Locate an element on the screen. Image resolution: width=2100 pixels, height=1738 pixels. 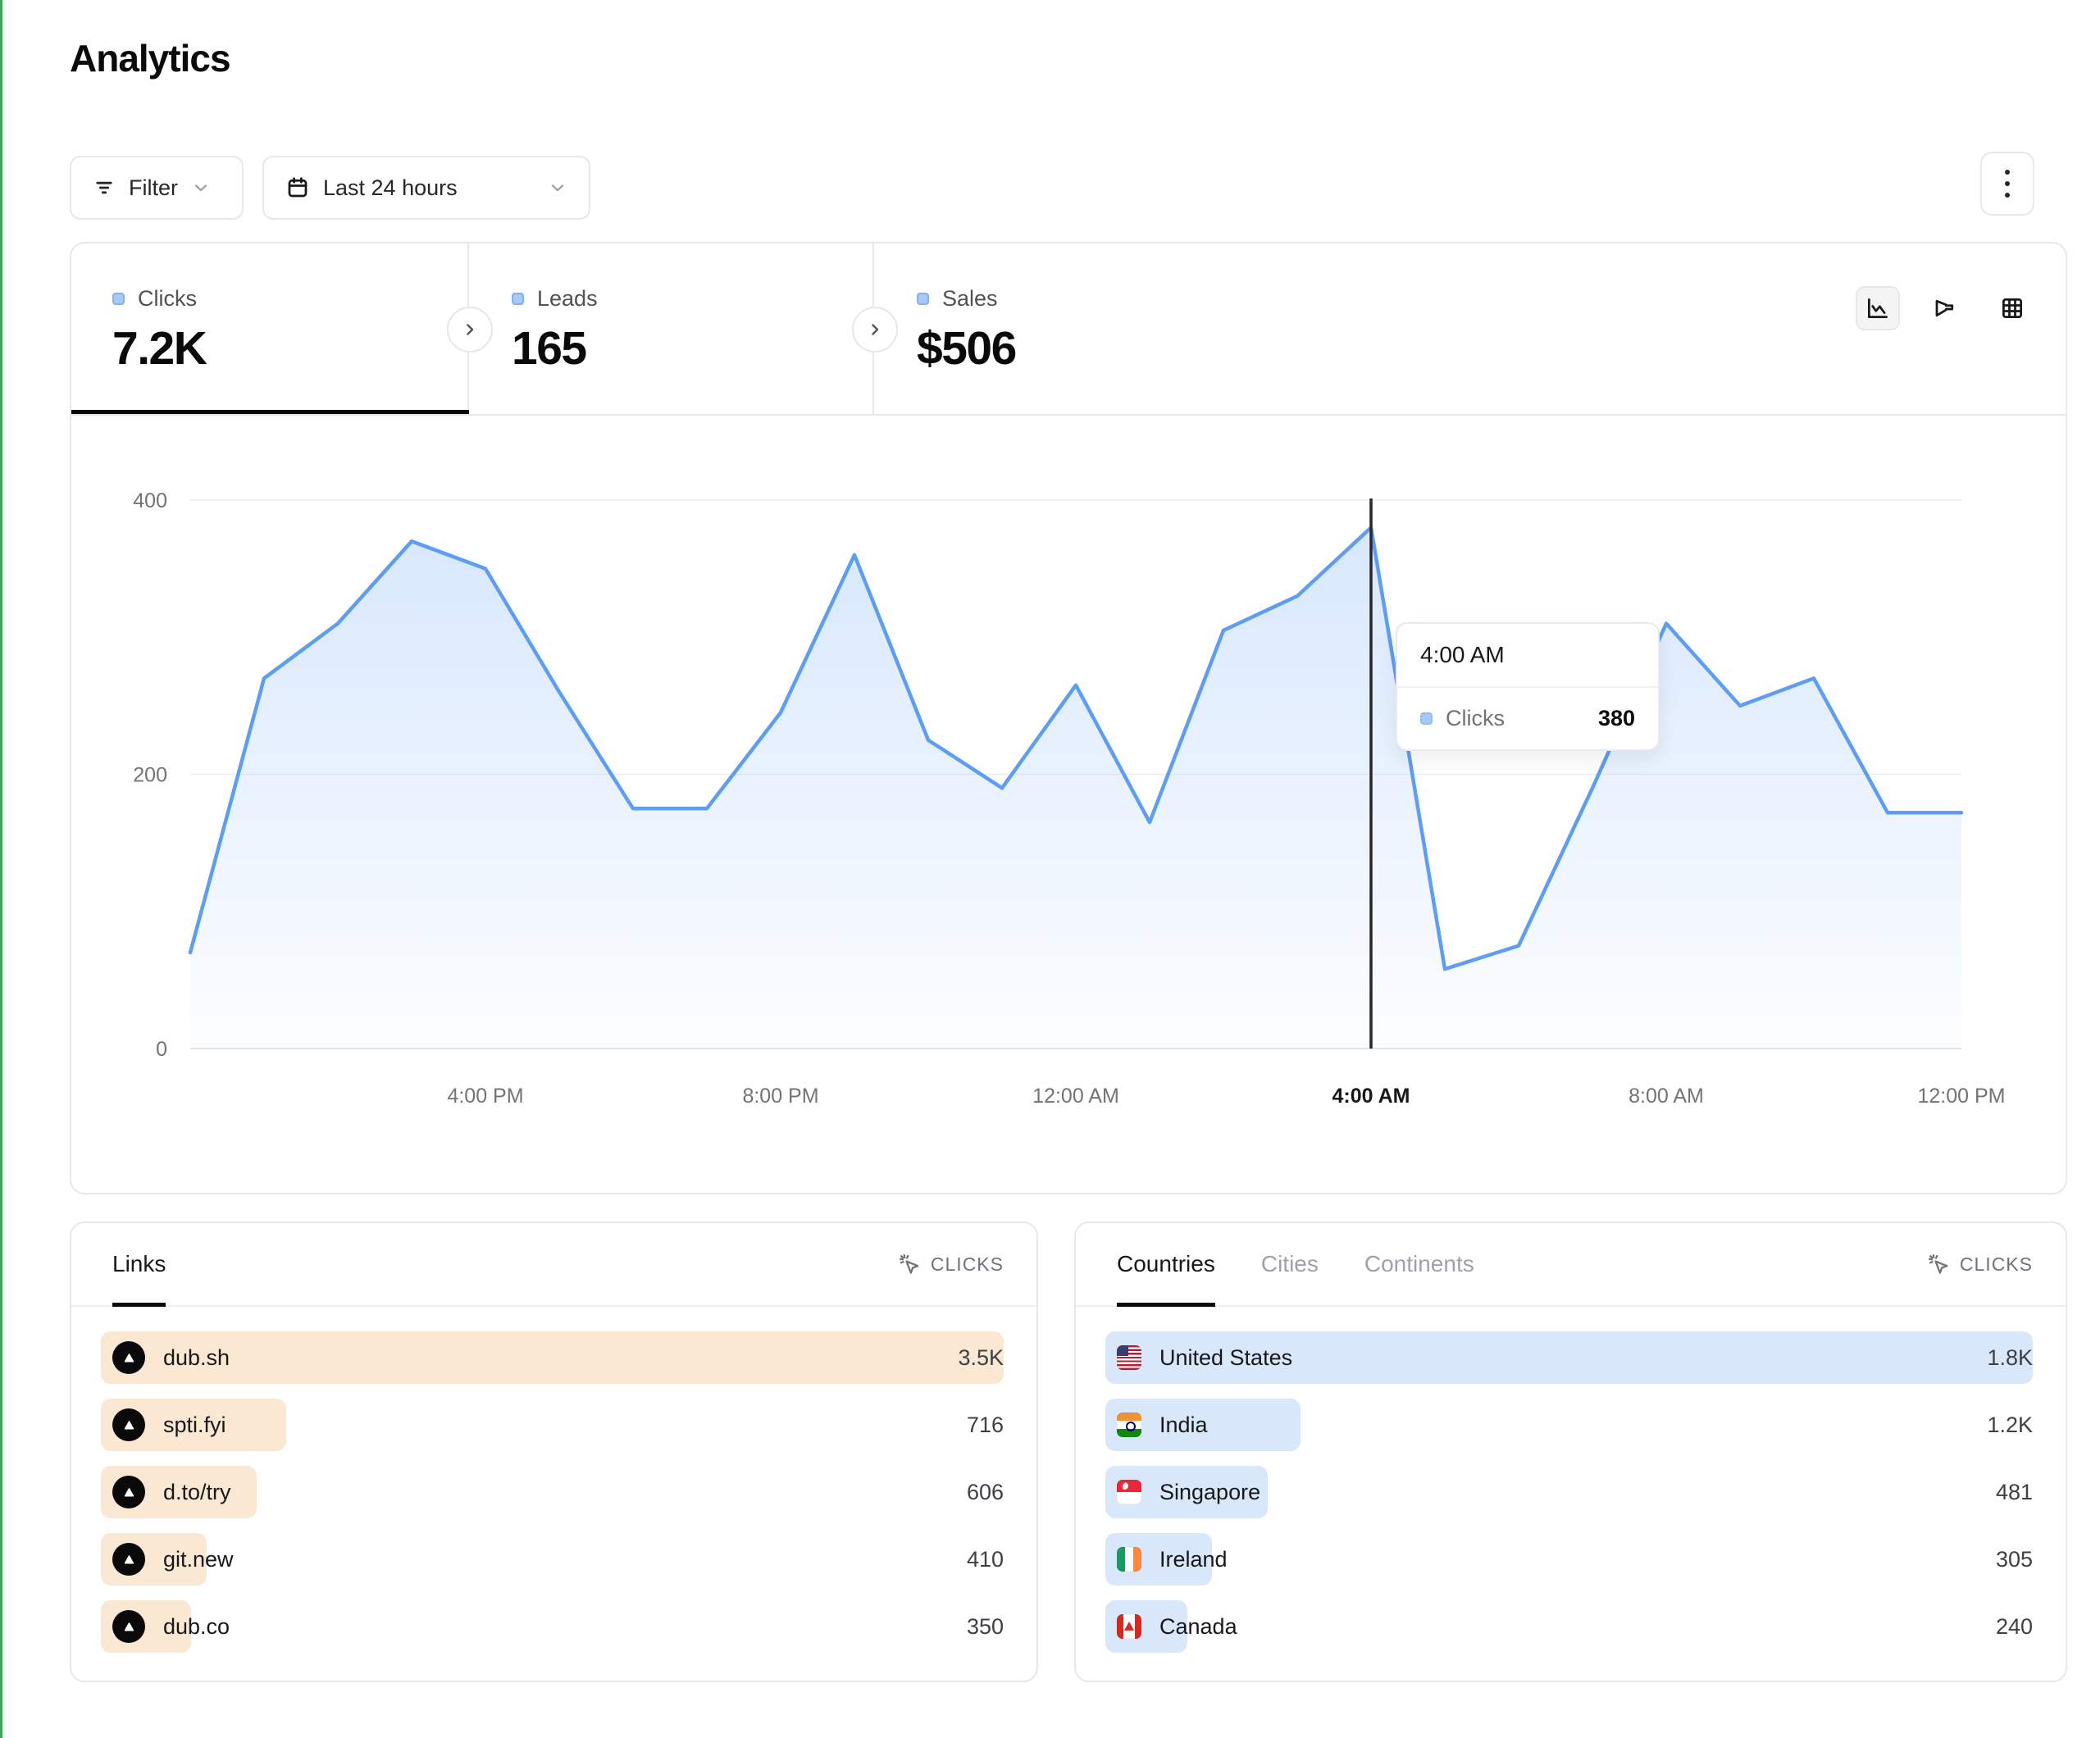
tab-continents: Continents is located at coordinates (1419, 1264).